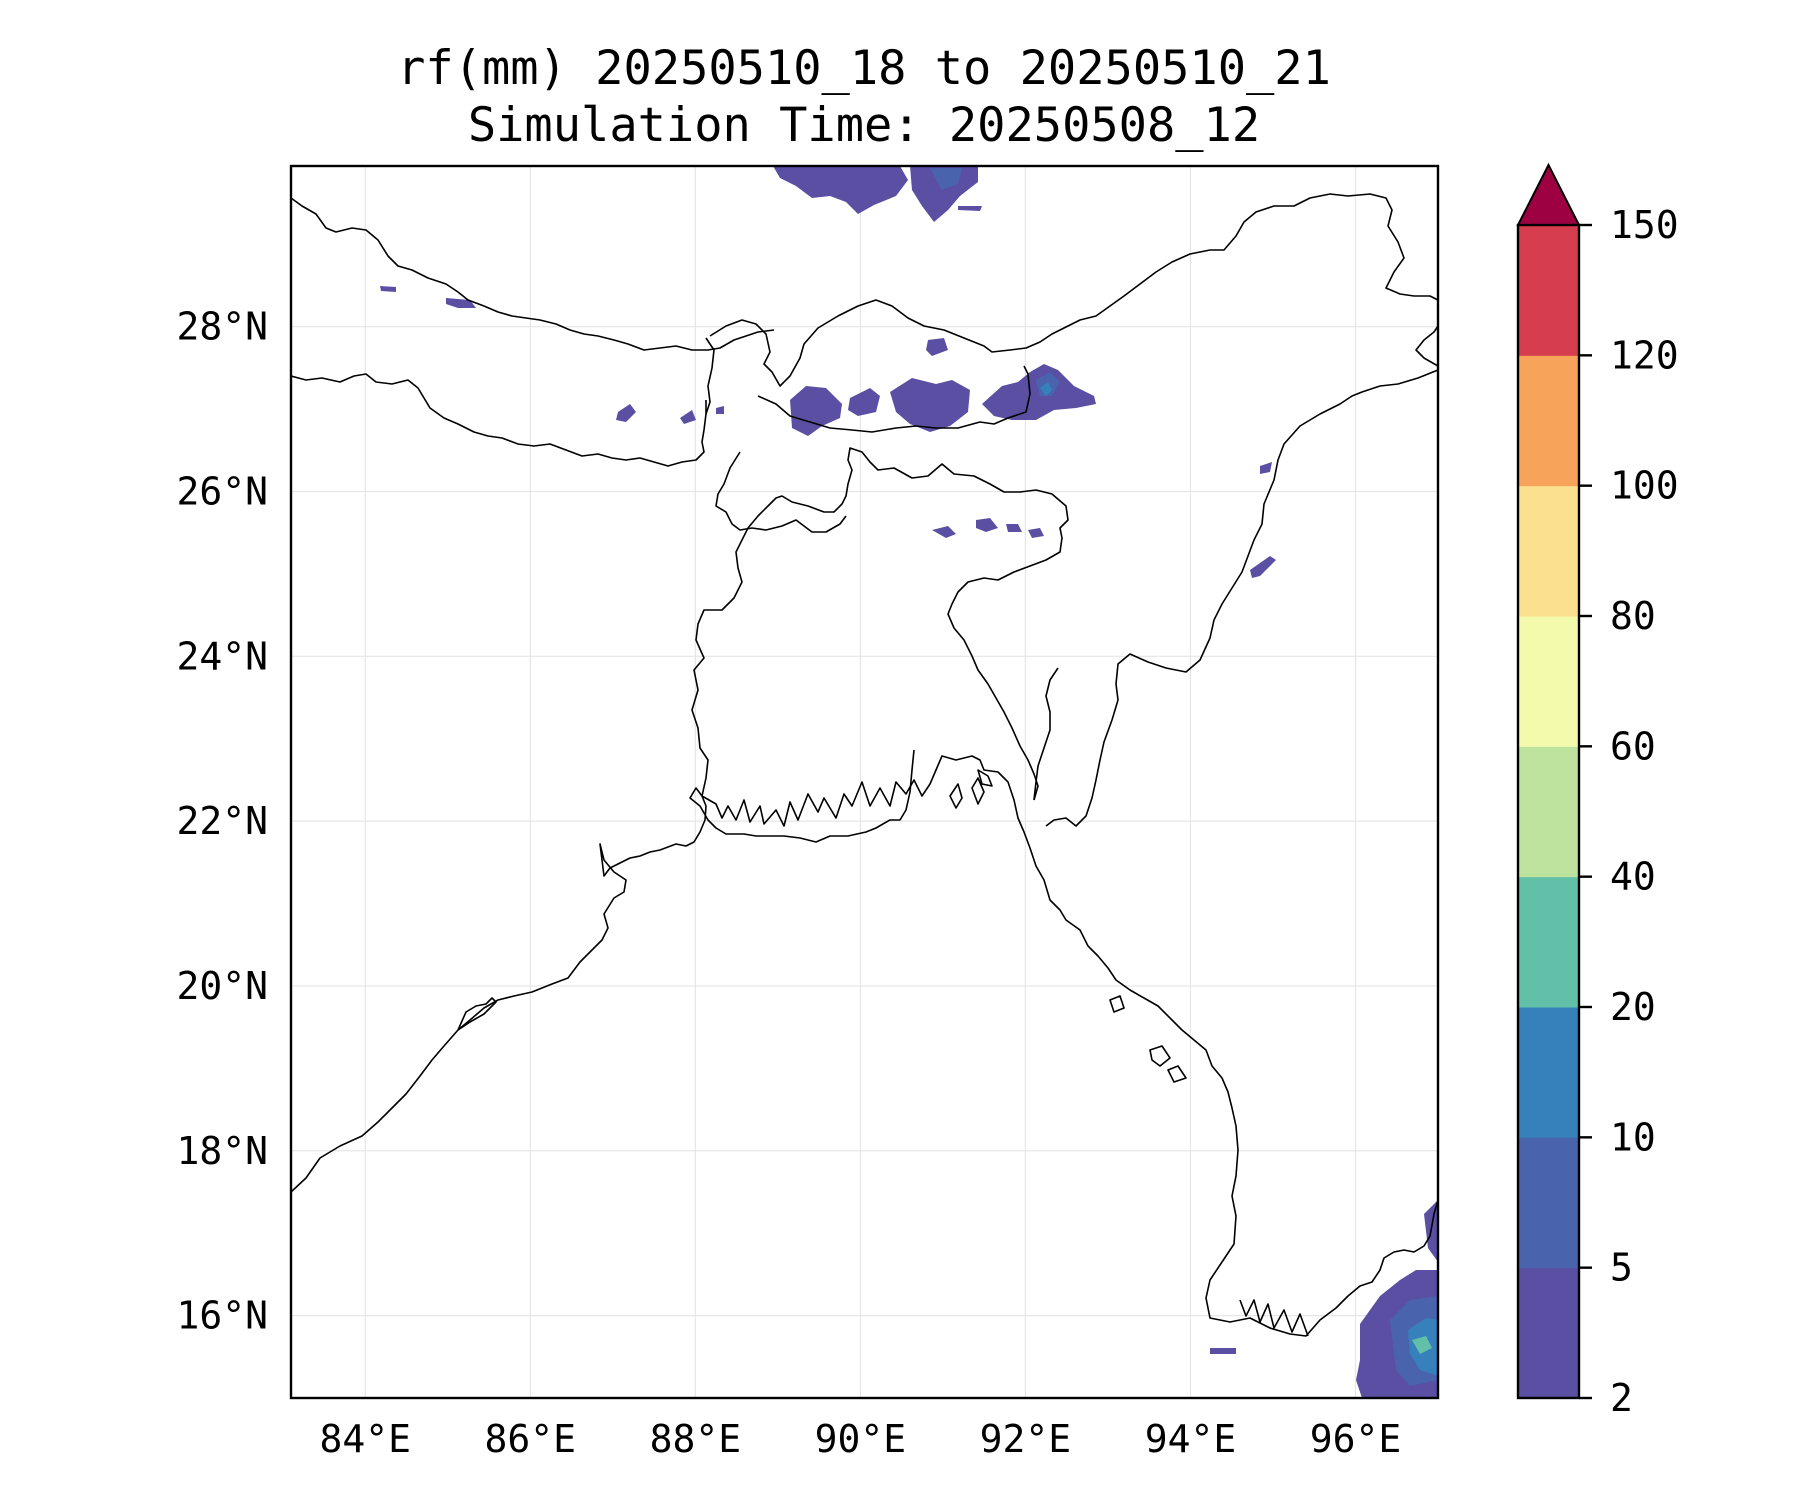  I want to click on lat-tick-label: 16°N, so click(222, 1316).